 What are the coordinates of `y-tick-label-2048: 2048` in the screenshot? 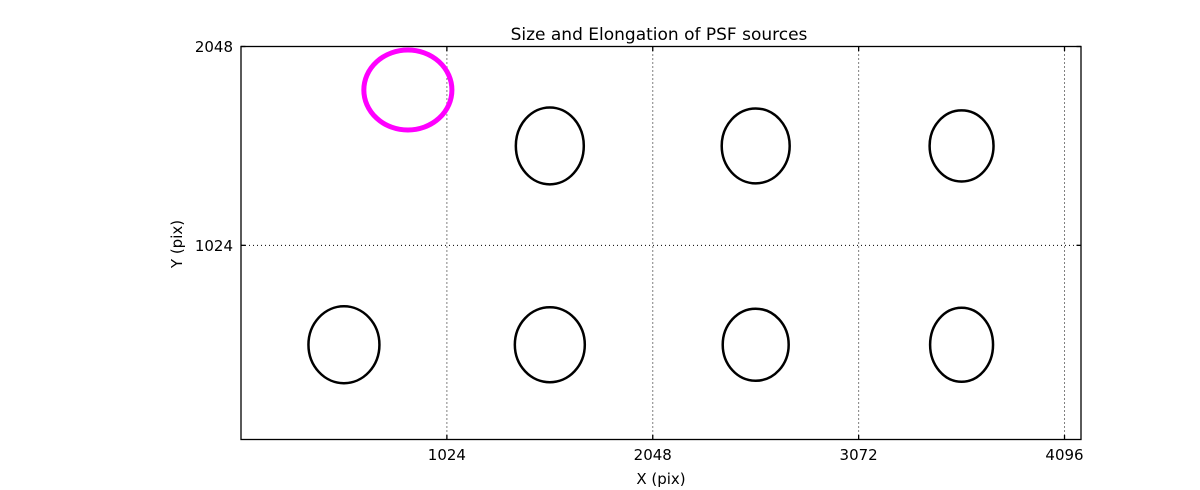 It's located at (214, 47).